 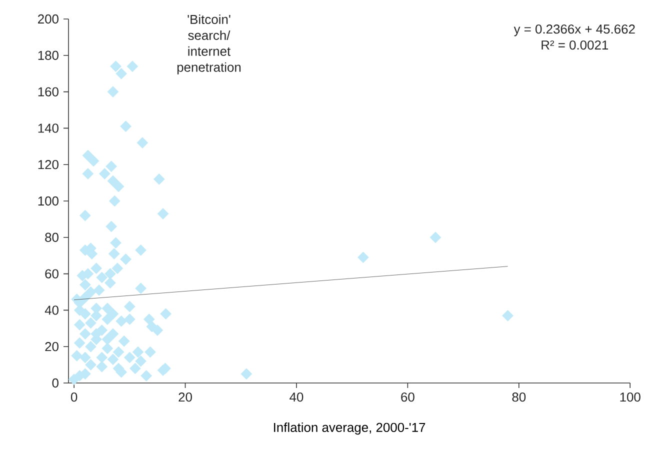 What do you see at coordinates (48, 201) in the screenshot?
I see `y-tick-label: 100` at bounding box center [48, 201].